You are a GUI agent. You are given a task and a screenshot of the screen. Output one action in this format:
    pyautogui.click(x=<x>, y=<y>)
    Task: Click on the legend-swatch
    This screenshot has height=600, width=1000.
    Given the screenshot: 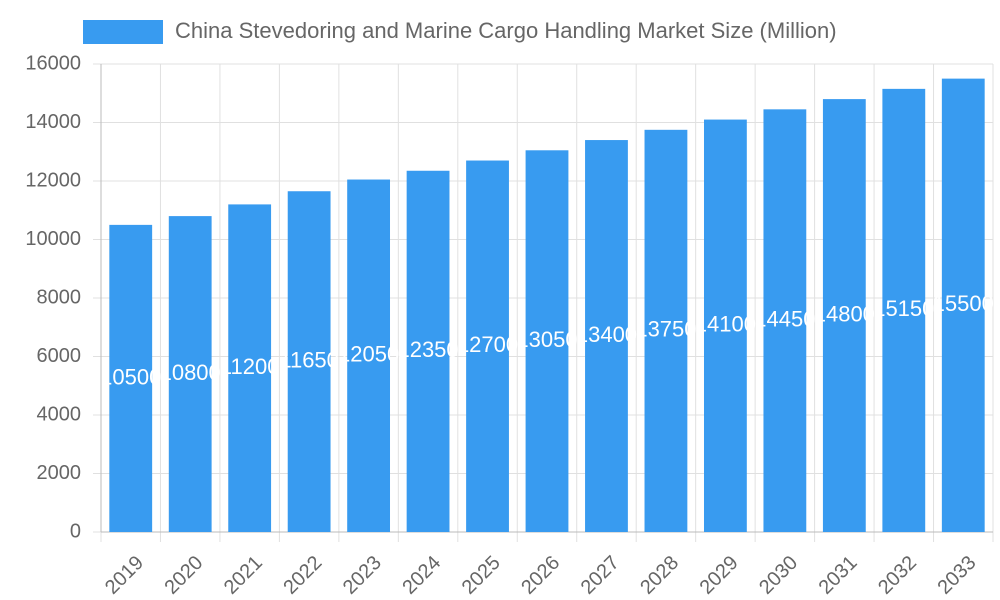 What is the action you would take?
    pyautogui.click(x=123, y=32)
    